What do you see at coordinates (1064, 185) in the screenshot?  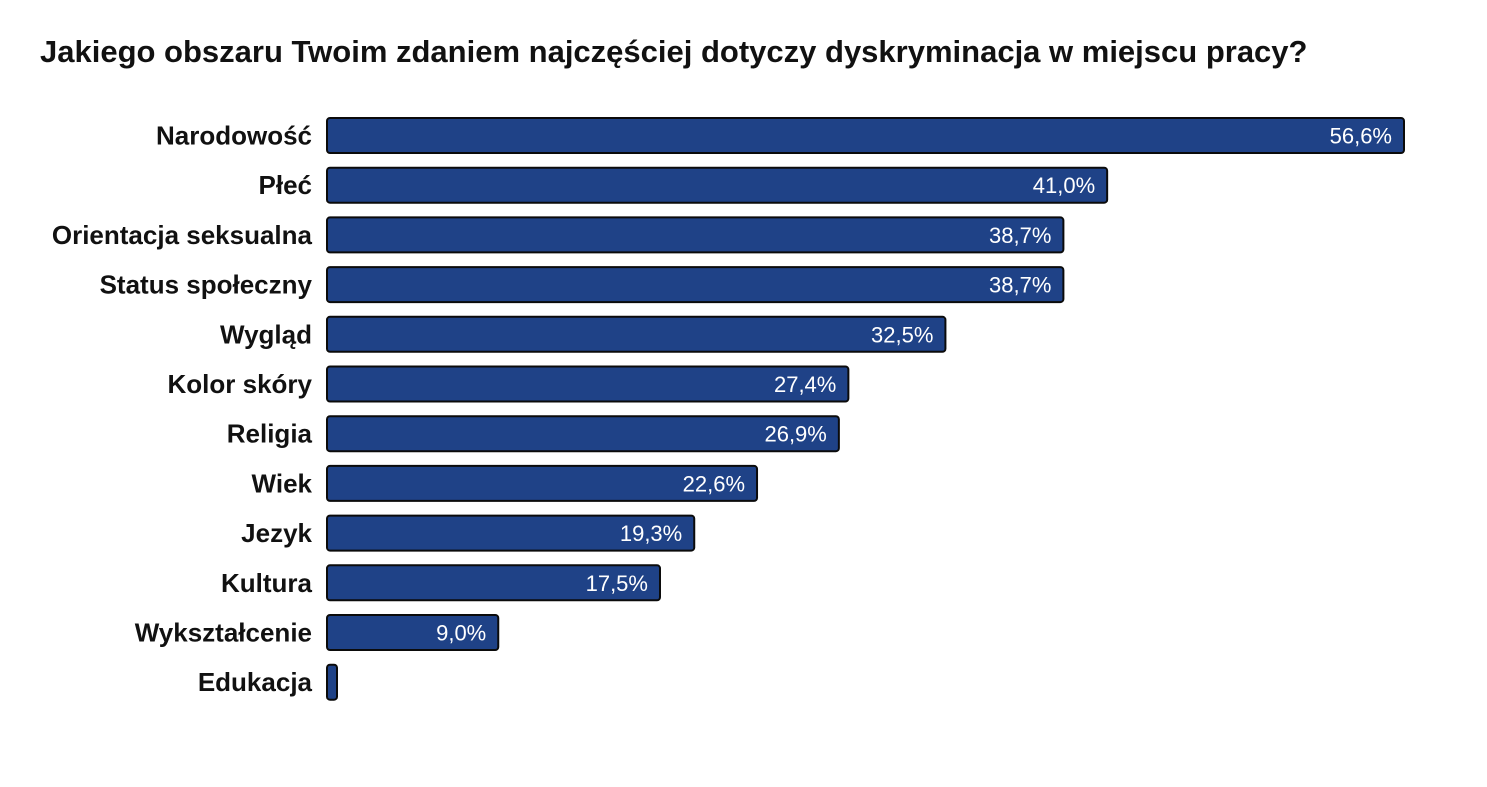 I see `value-label: 41,0%` at bounding box center [1064, 185].